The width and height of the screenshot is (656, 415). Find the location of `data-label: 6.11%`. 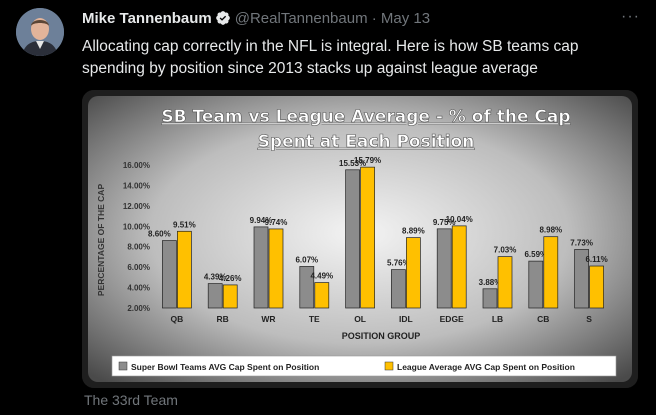

data-label: 6.11% is located at coordinates (596, 259).